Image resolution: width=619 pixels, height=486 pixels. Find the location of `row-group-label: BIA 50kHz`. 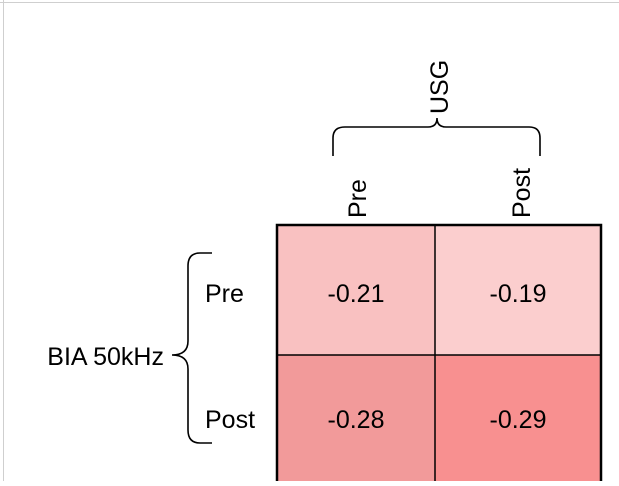

row-group-label: BIA 50kHz is located at coordinates (105, 357).